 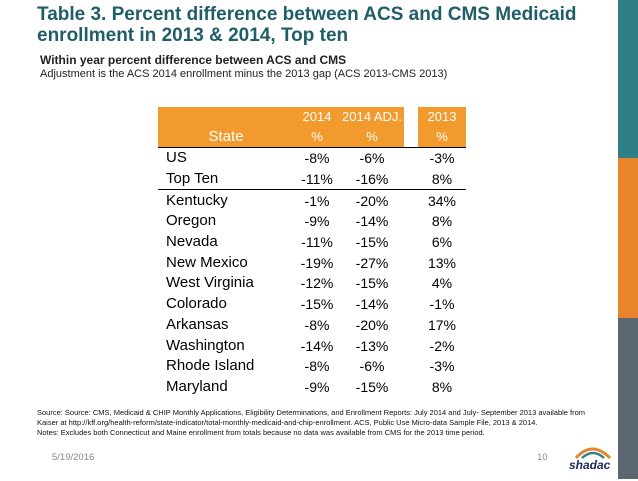 I want to click on state-cell: Oregon, so click(x=191, y=221).